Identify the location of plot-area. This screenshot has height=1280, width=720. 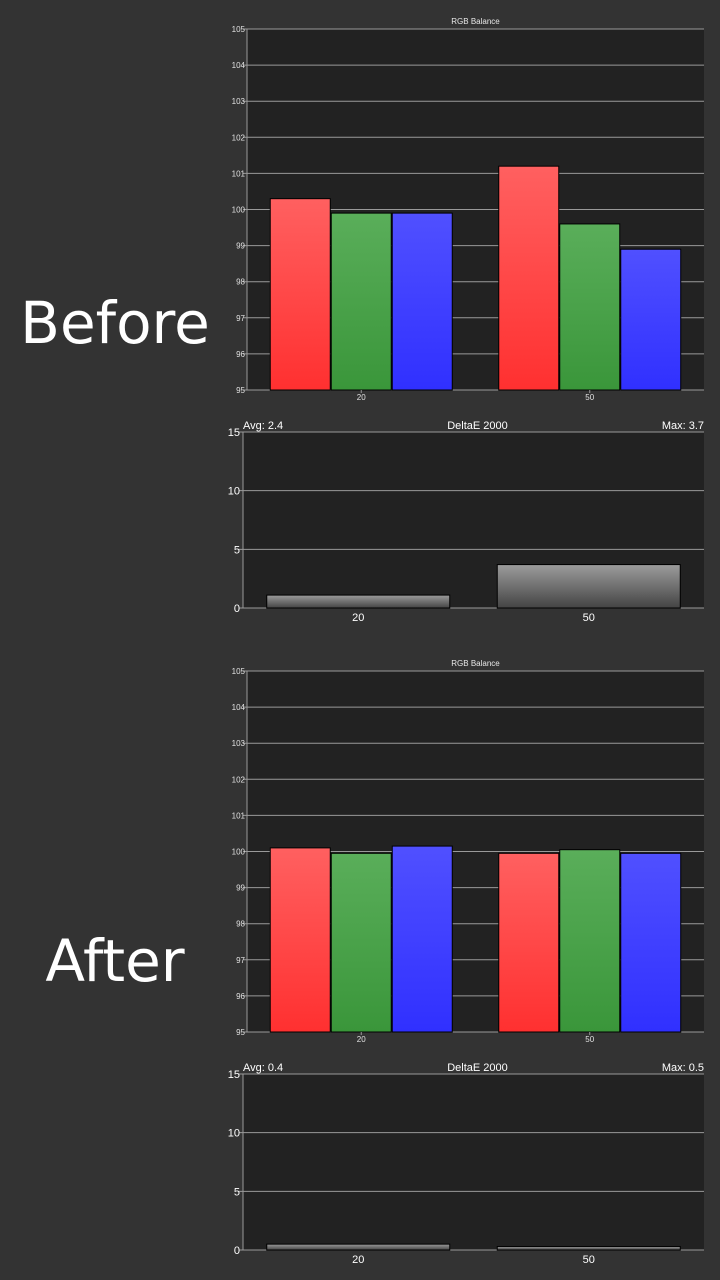
(473, 1162).